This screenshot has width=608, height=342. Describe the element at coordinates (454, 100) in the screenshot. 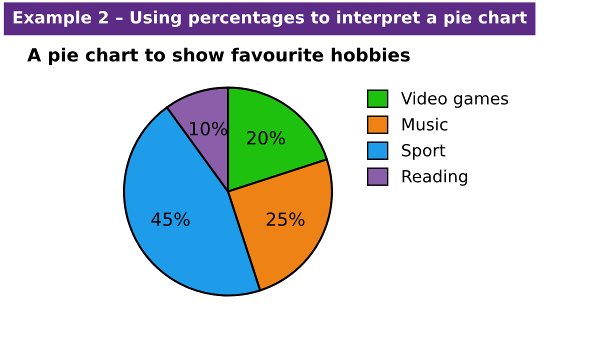

I see `legend-label: Video games` at that location.